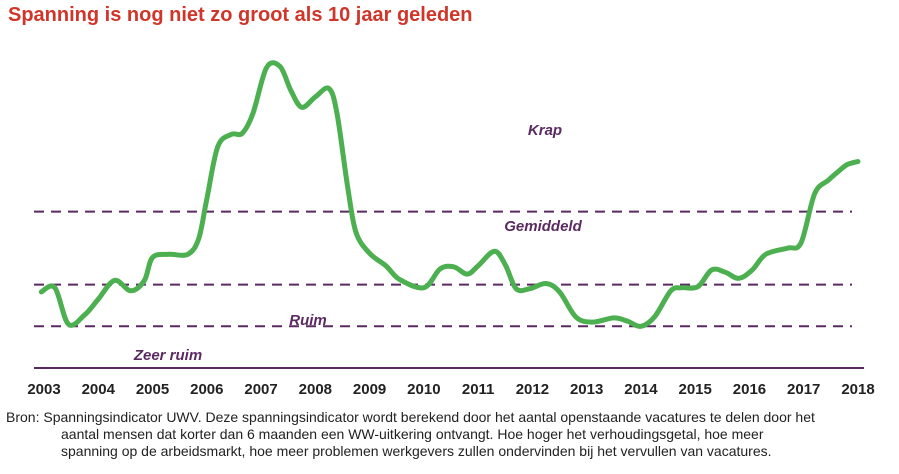 The width and height of the screenshot is (899, 474). What do you see at coordinates (543, 226) in the screenshot?
I see `zone-label-gemiddeld: Gemiddeld` at bounding box center [543, 226].